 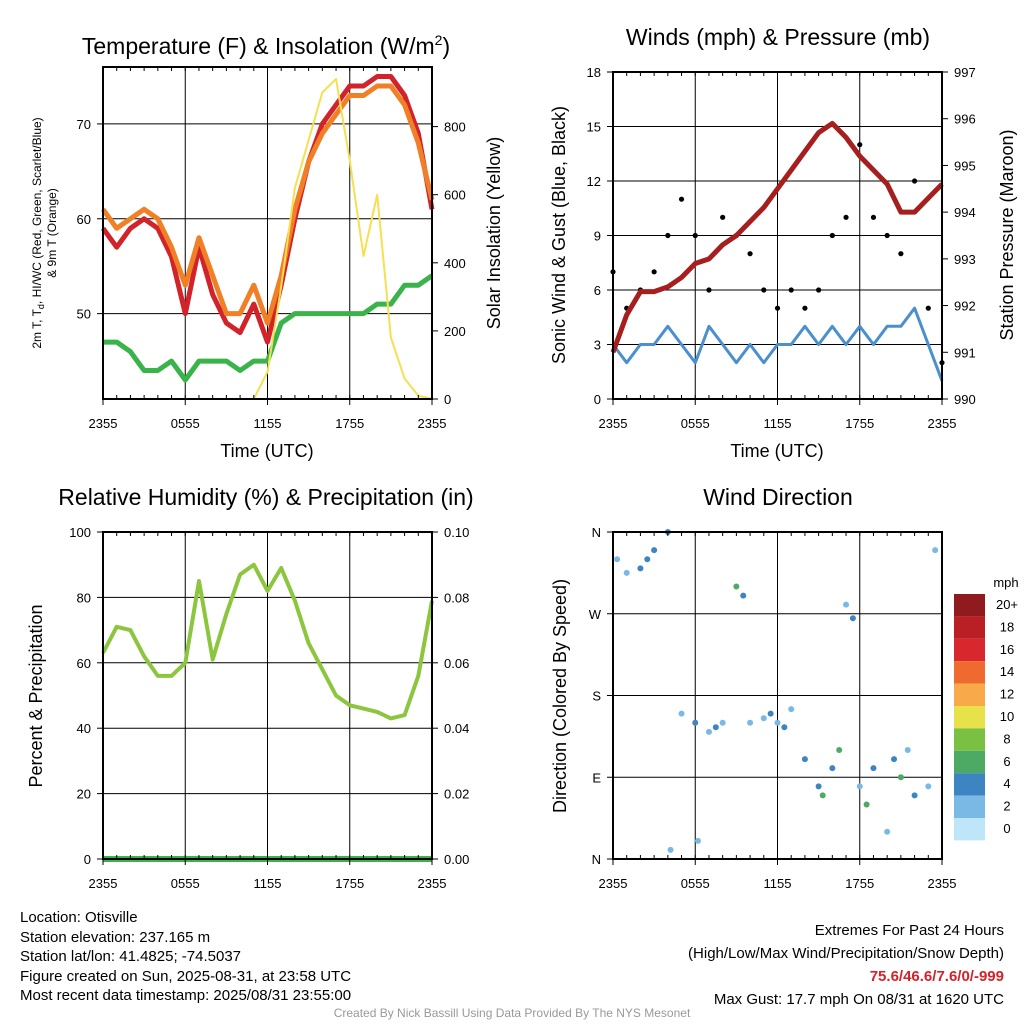 I want to click on series-sonic-wind, so click(x=777, y=344).